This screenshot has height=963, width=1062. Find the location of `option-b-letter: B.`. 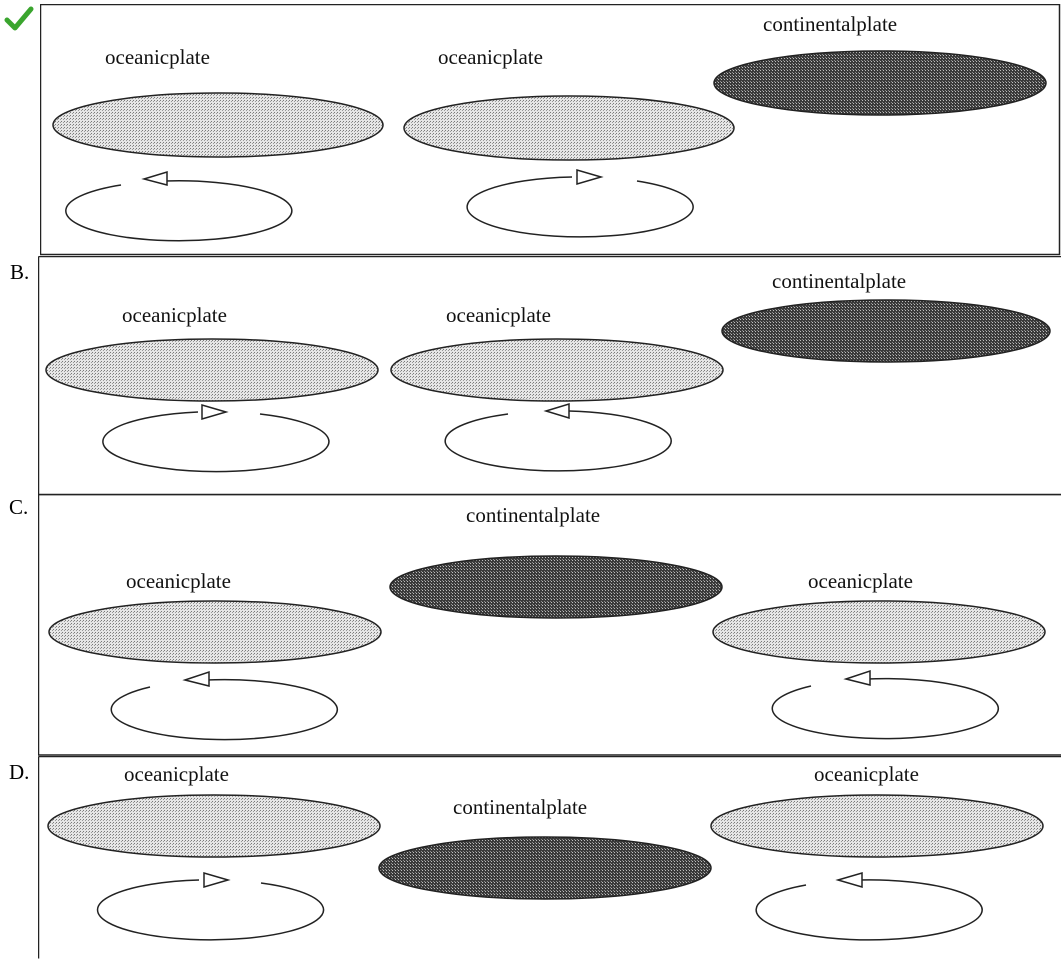

option-b-letter: B. is located at coordinates (20, 272).